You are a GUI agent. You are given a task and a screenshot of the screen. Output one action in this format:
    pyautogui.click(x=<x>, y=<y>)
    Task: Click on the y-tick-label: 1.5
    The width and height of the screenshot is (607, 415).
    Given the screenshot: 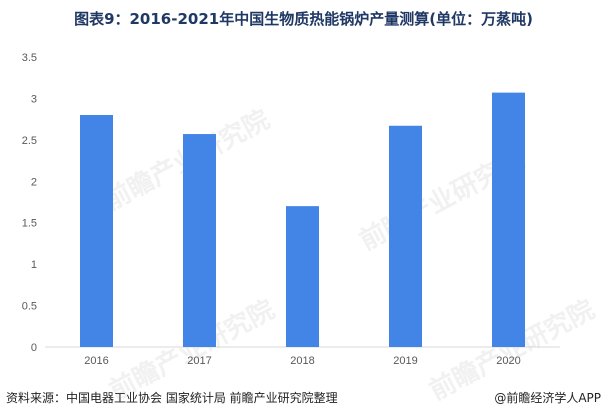 What is the action you would take?
    pyautogui.click(x=29, y=224)
    